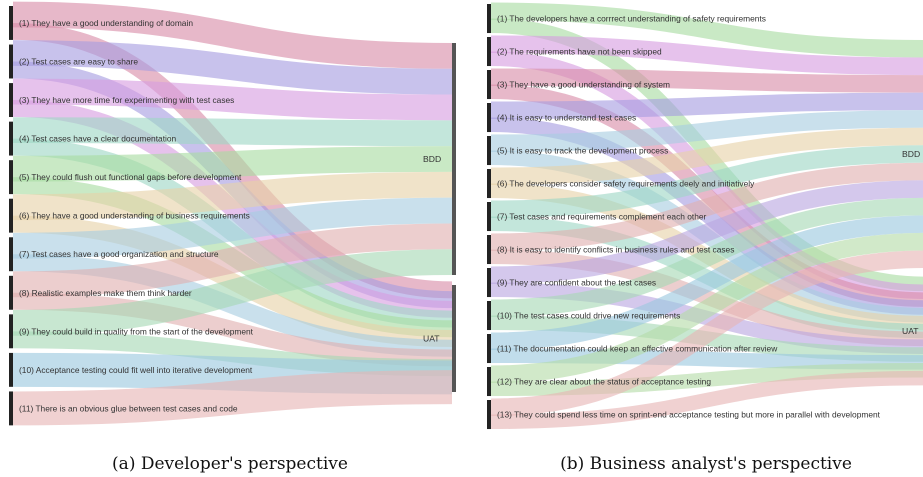 This screenshot has height=477, width=923. What do you see at coordinates (566, 118) in the screenshot?
I see `source-node-label: (4) It is easy to understand test cases` at bounding box center [566, 118].